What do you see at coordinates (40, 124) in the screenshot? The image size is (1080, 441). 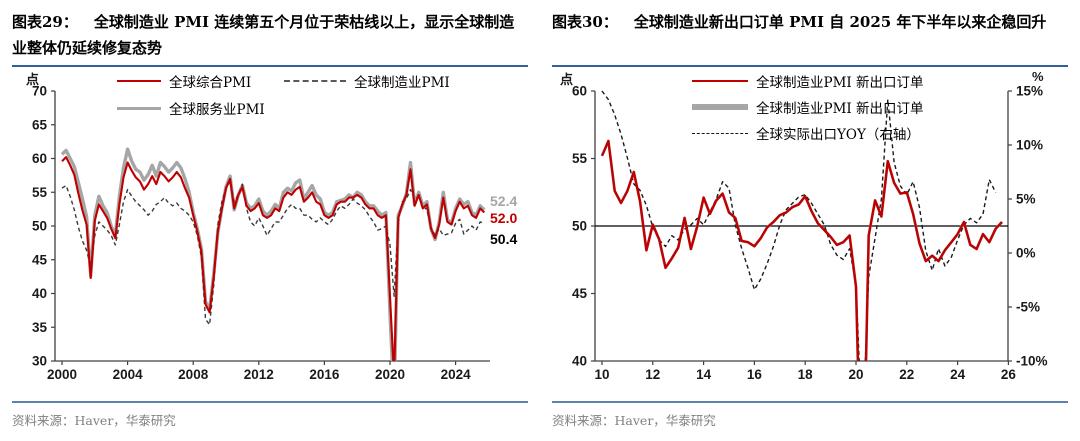 I see `svg-text: 65` at bounding box center [40, 124].